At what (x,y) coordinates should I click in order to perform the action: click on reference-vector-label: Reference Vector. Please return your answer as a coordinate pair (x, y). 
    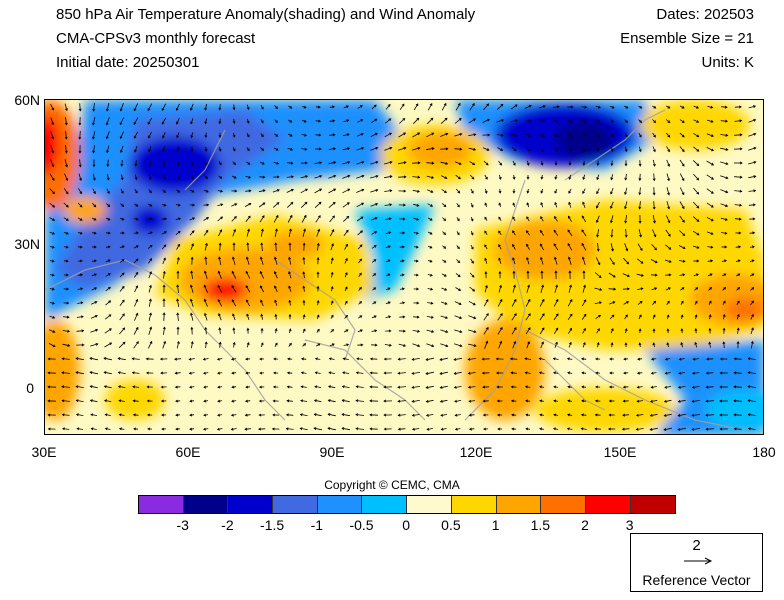
    Looking at the image, I should click on (696, 580).